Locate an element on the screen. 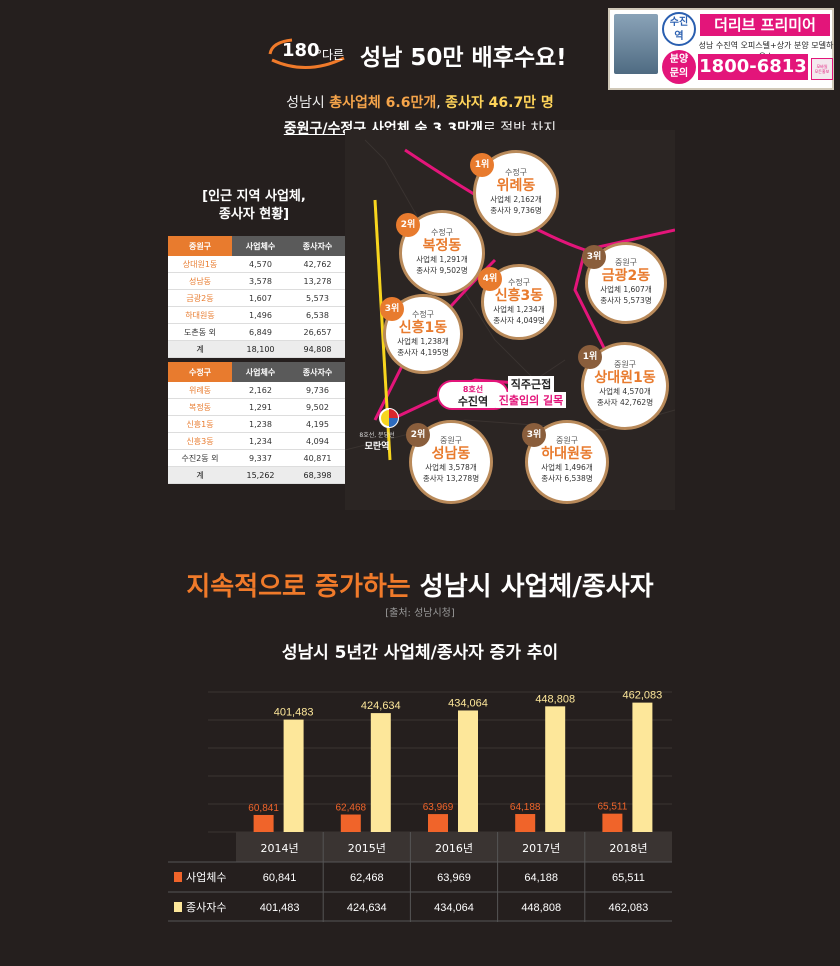 The height and width of the screenshot is (966, 840). qr-text: 모바일 모든홍보 is located at coordinates (822, 69).